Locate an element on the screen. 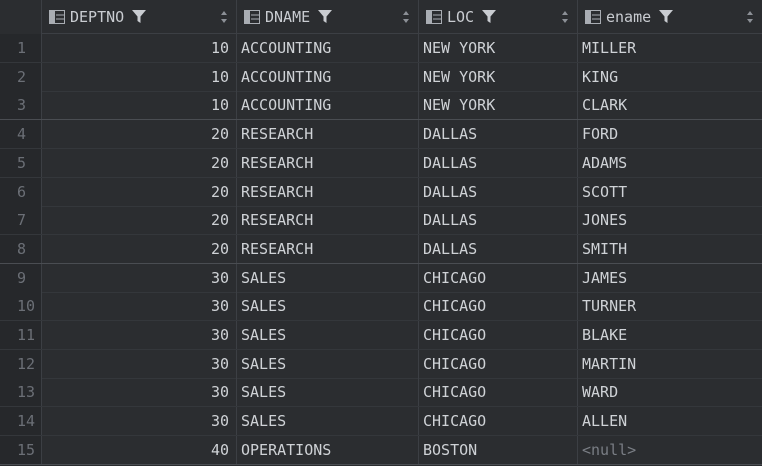 The image size is (762, 466). cell-ename: ADAMS is located at coordinates (605, 162).